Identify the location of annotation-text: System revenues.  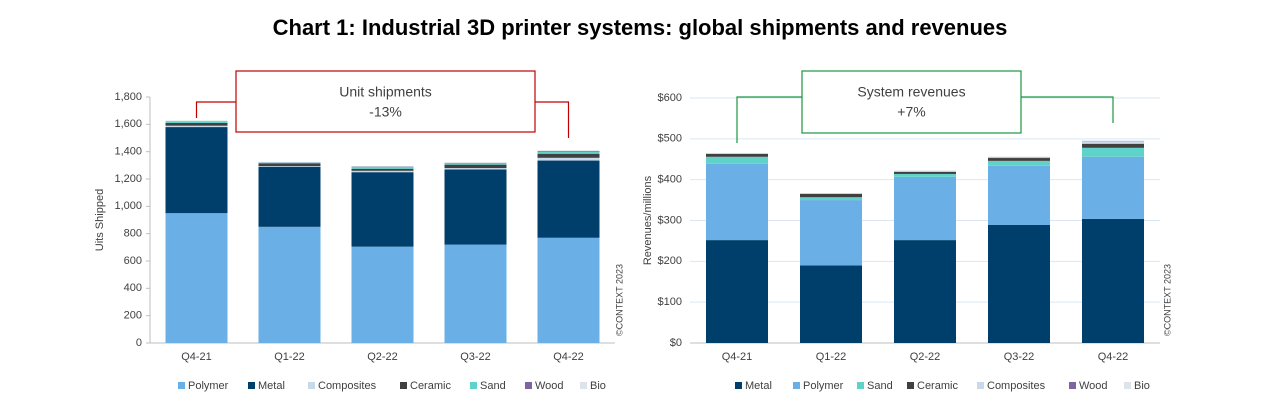
(911, 92).